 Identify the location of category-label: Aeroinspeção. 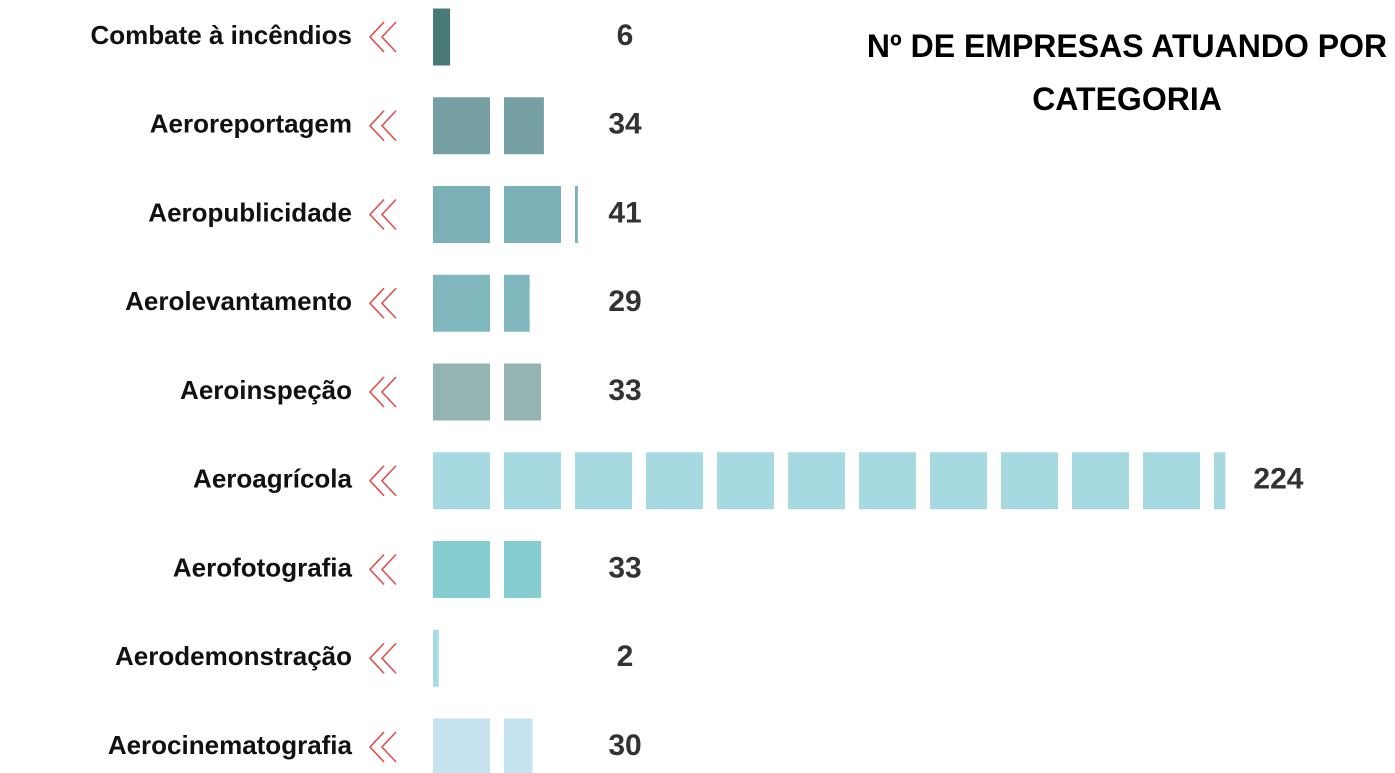
(266, 390).